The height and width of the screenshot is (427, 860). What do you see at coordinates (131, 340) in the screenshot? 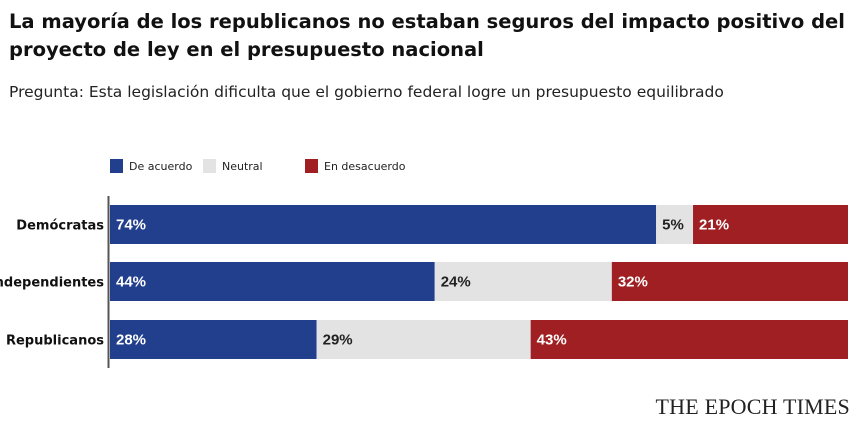
I see `data-label-2-0: 28%` at bounding box center [131, 340].